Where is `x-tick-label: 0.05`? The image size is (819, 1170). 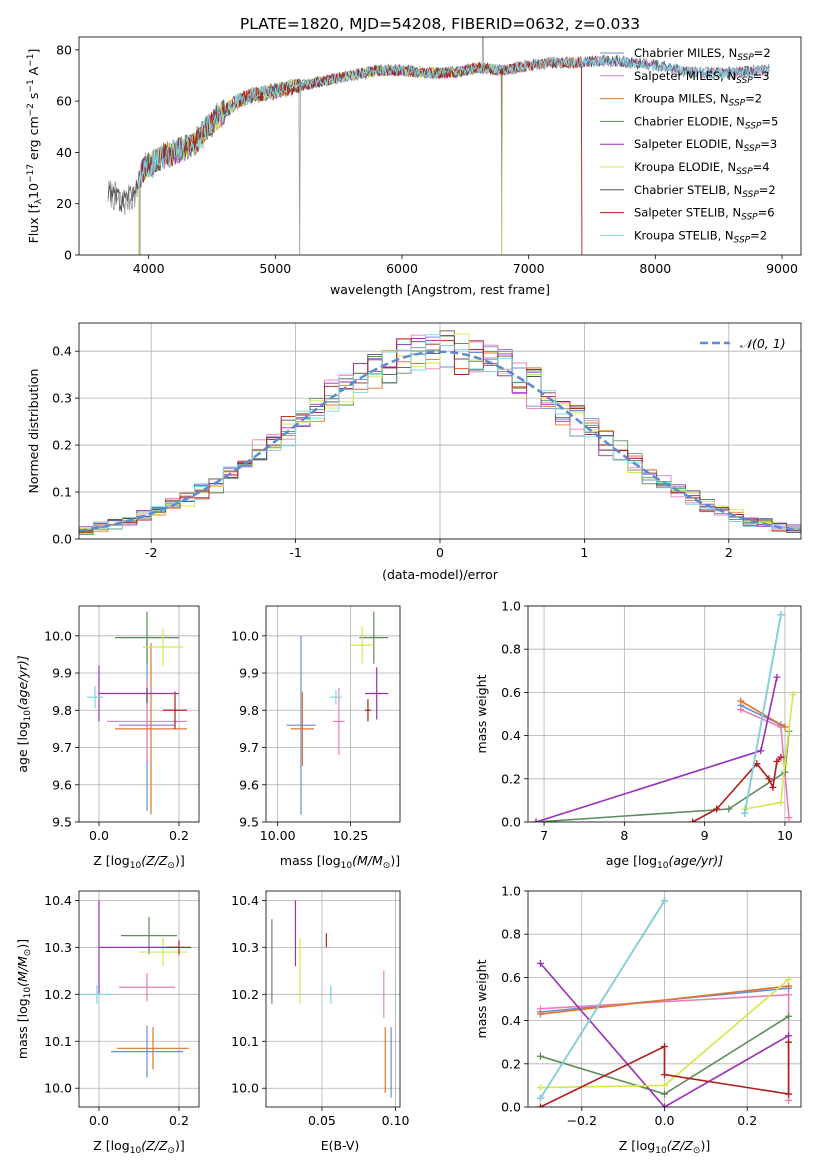 x-tick-label: 0.05 is located at coordinates (322, 1120).